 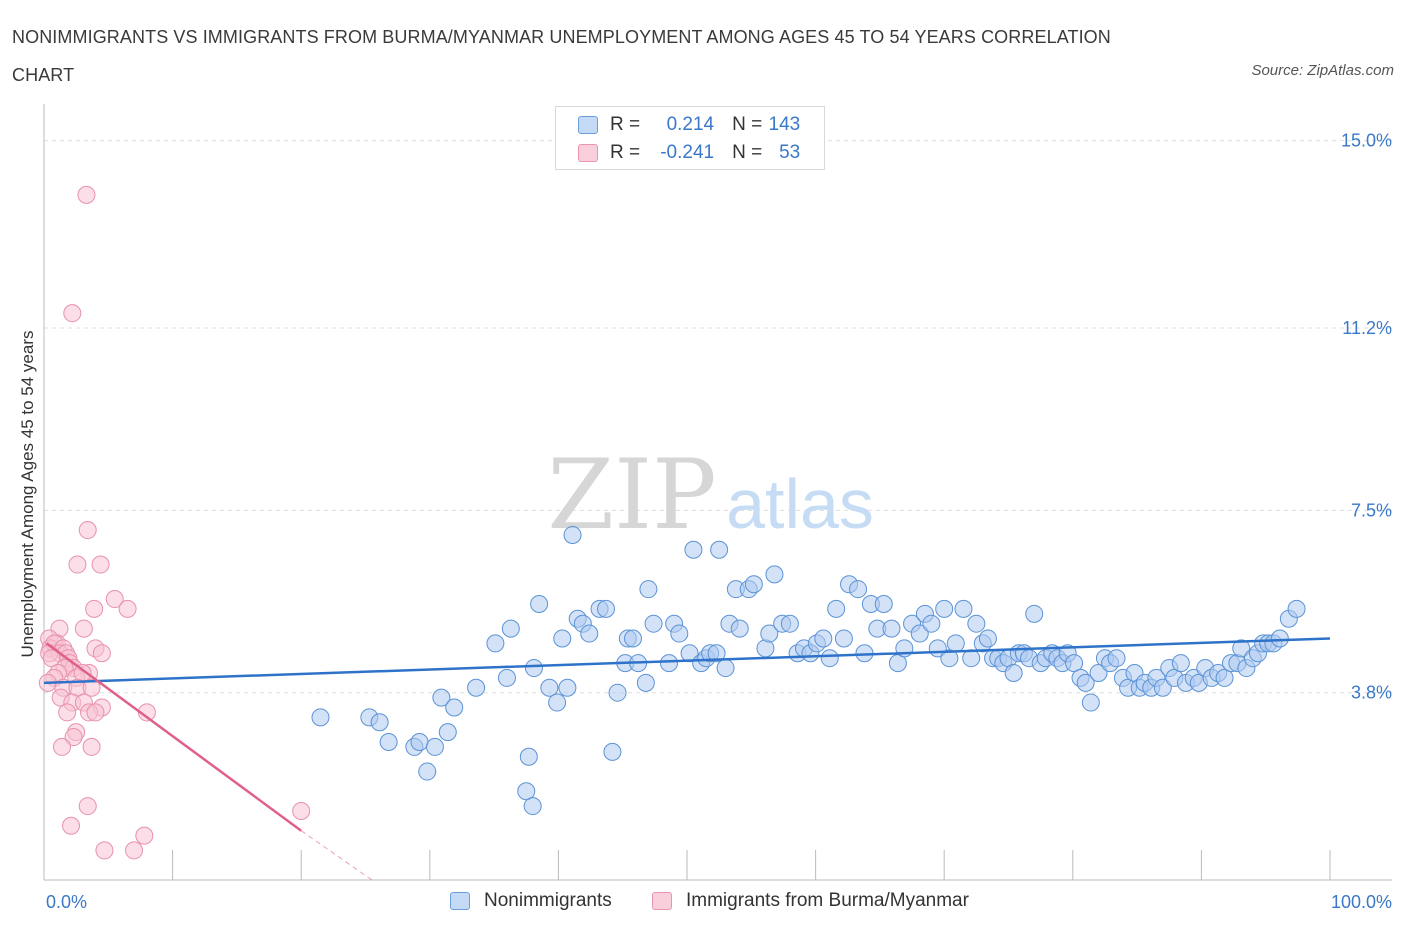 What do you see at coordinates (1371, 693) in the screenshot?
I see `y-tick-label: 3.8%` at bounding box center [1371, 693].